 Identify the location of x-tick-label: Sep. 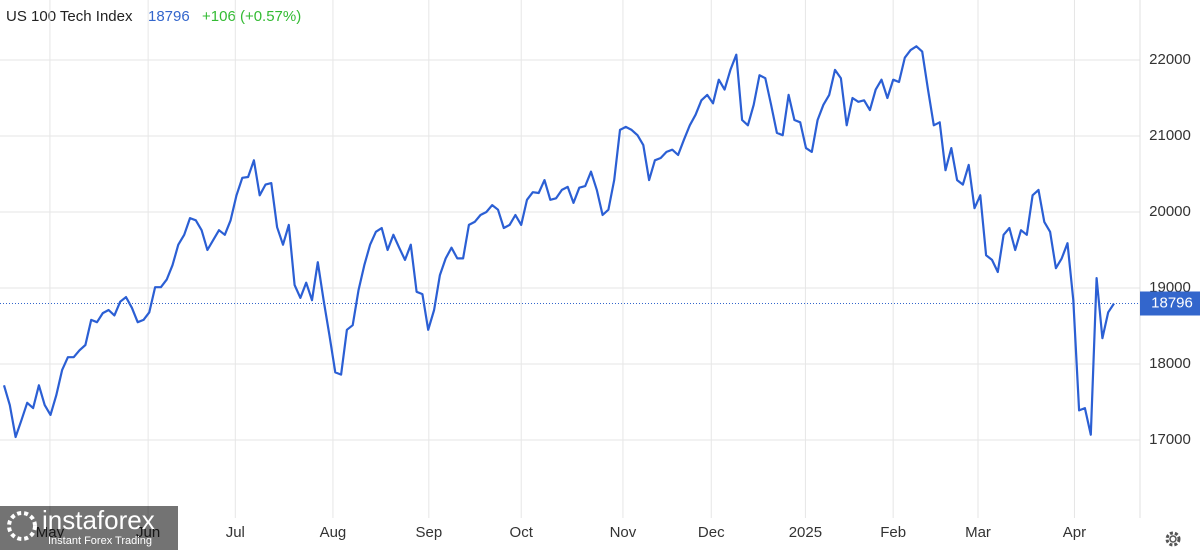
(428, 532).